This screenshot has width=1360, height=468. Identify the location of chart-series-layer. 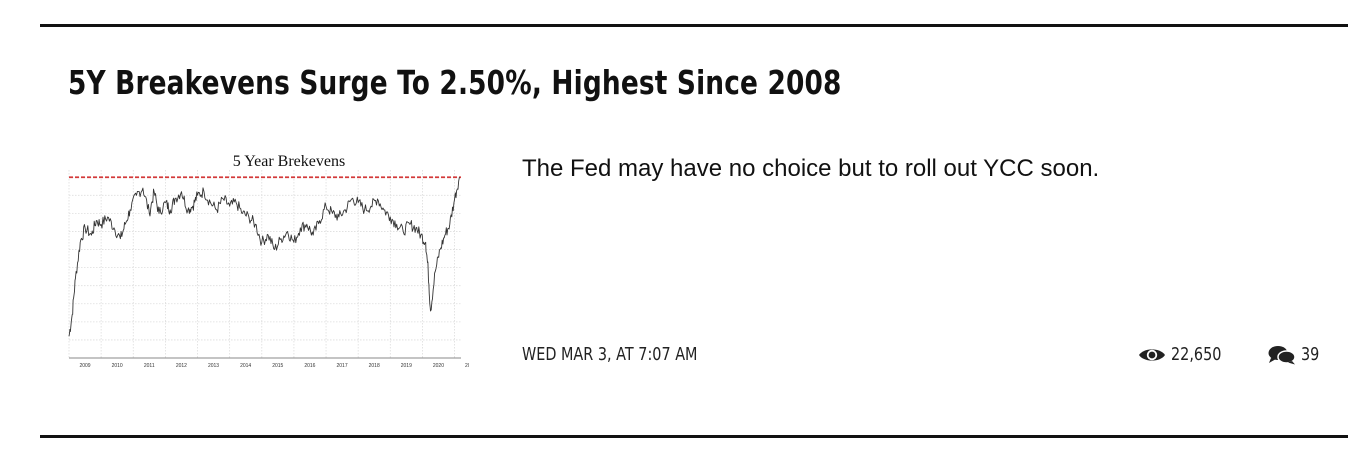
(264, 257).